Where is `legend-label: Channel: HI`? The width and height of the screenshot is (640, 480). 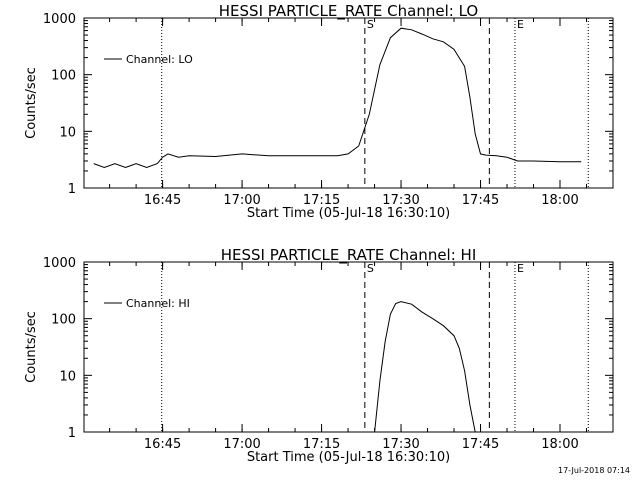
legend-label: Channel: HI is located at coordinates (158, 303).